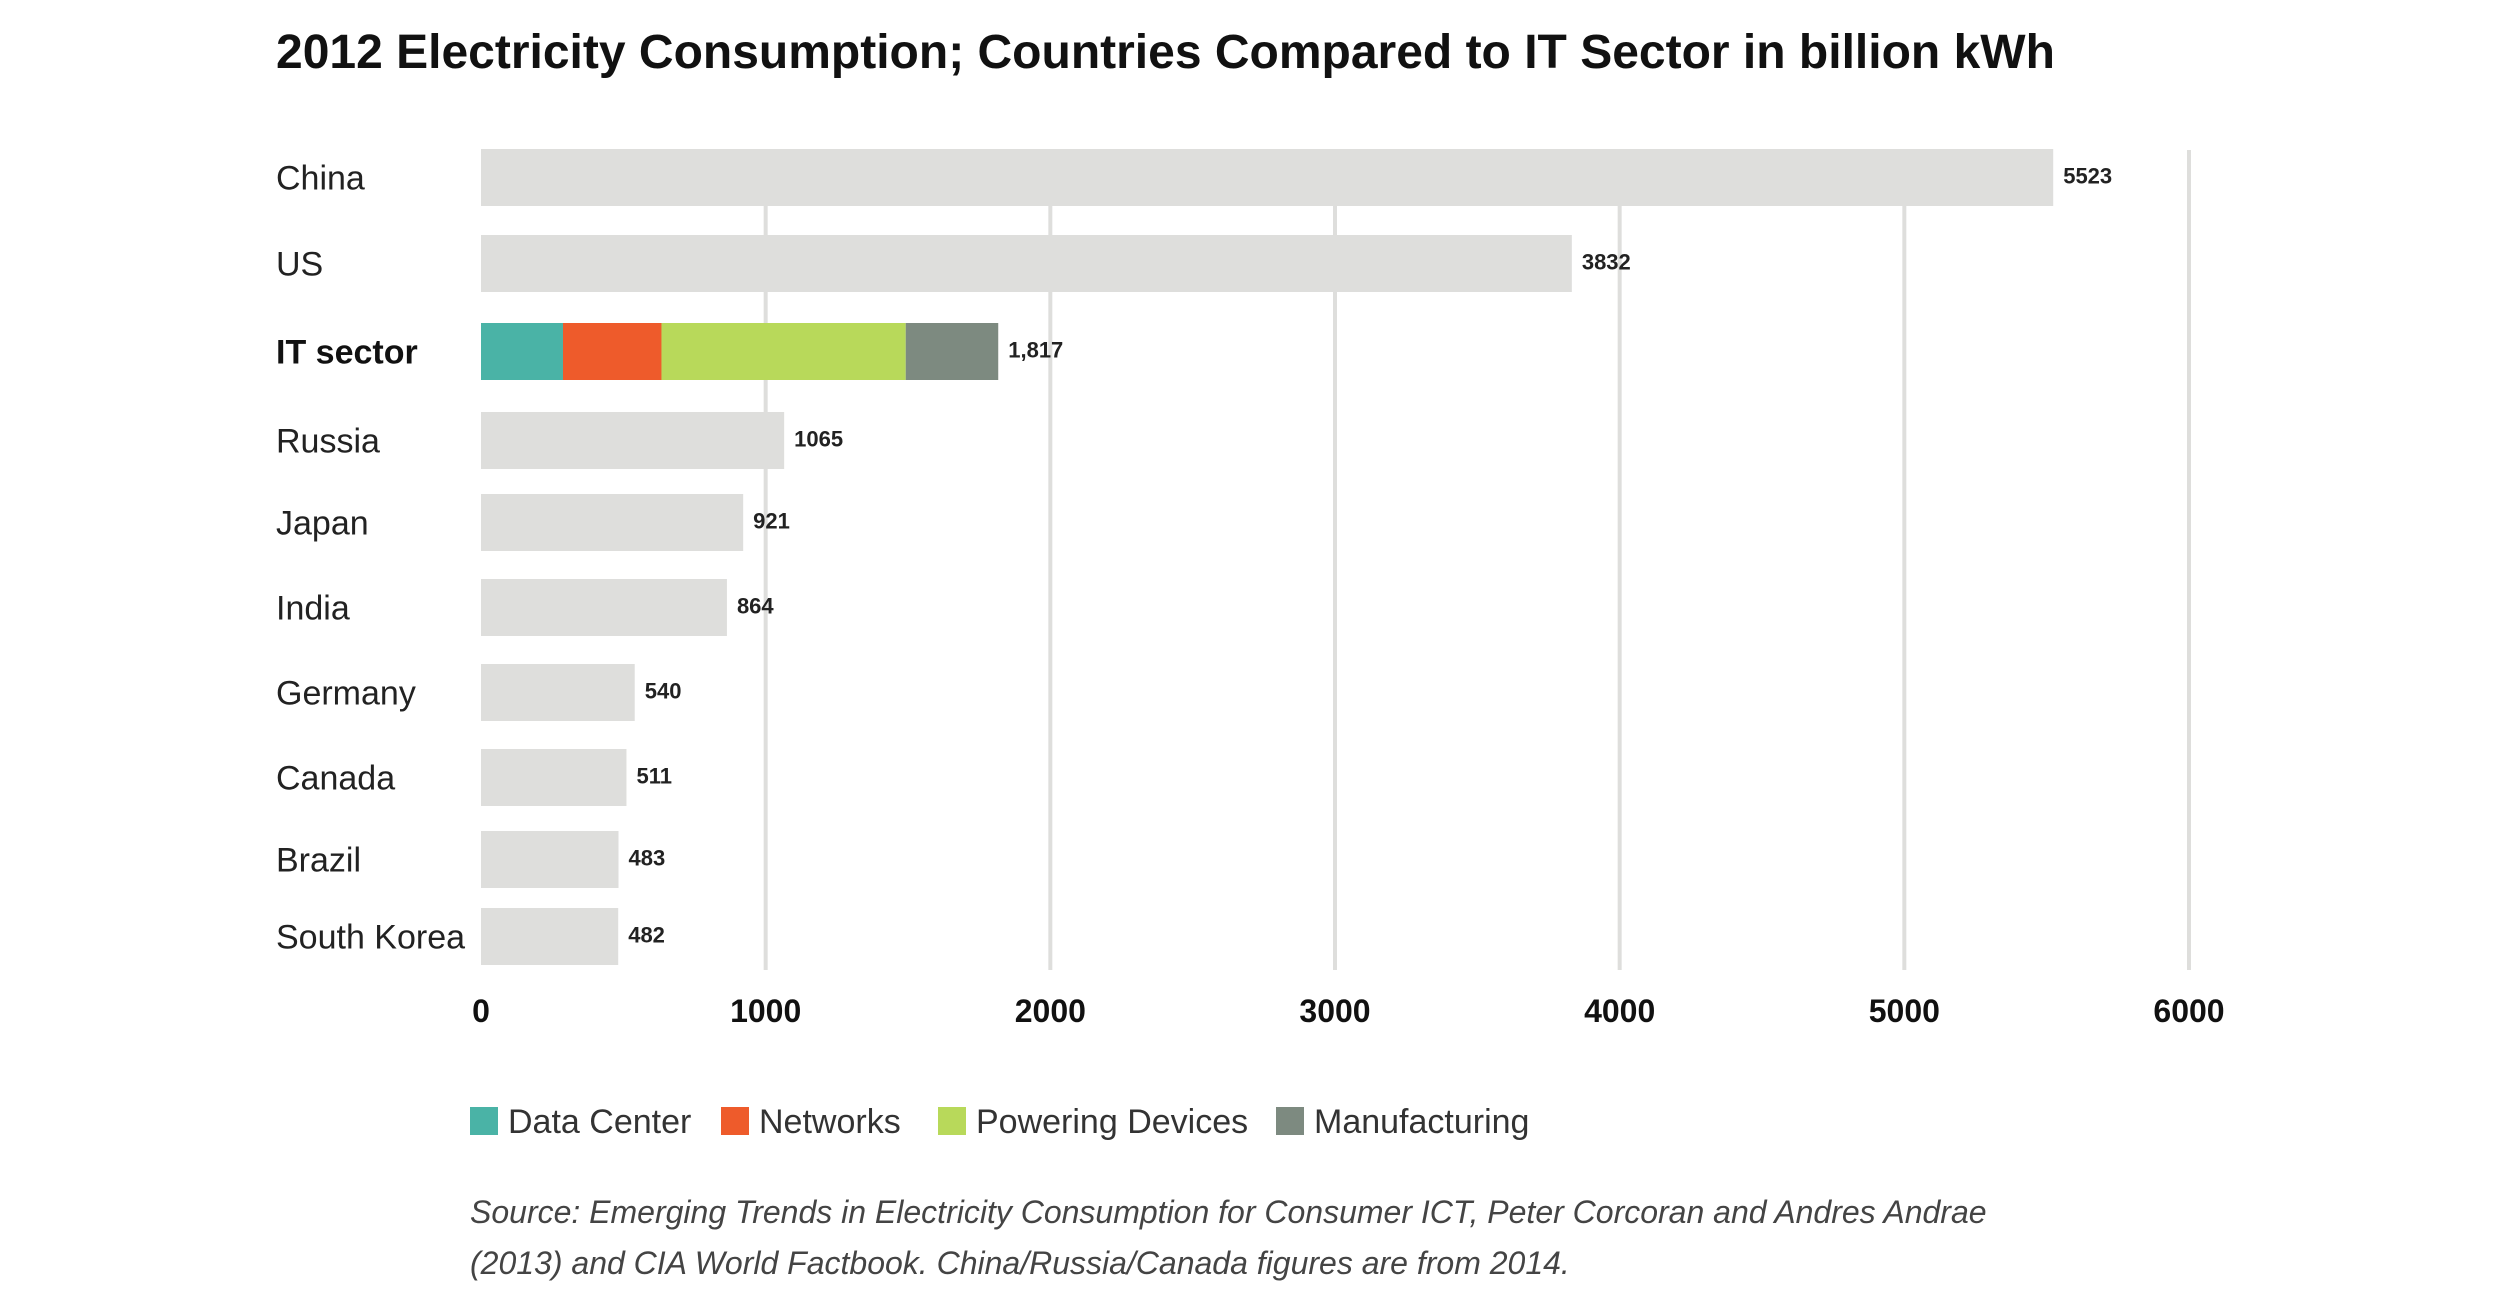 The width and height of the screenshot is (2500, 1309). What do you see at coordinates (599, 1122) in the screenshot?
I see `legend-label-data-center: Data Center` at bounding box center [599, 1122].